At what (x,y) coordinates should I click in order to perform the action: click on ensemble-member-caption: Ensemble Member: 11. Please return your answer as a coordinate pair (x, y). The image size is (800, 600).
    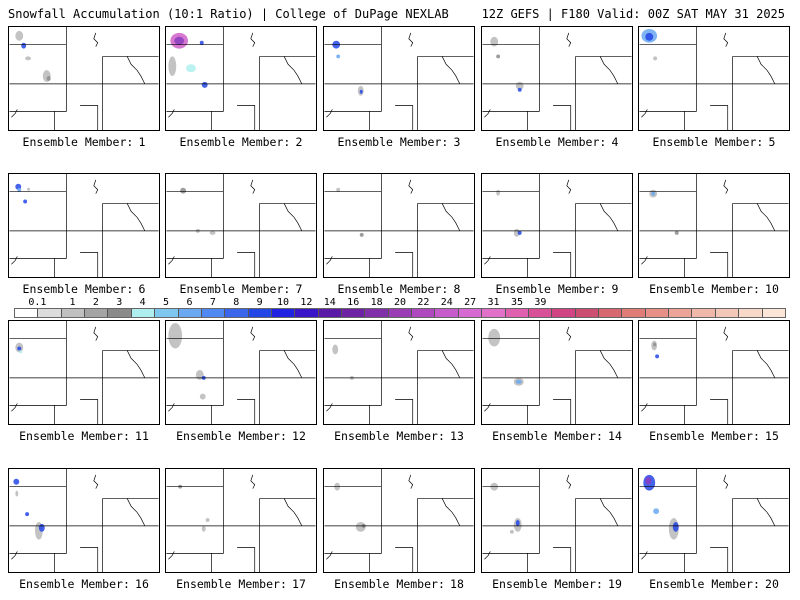
    Looking at the image, I should click on (84, 436).